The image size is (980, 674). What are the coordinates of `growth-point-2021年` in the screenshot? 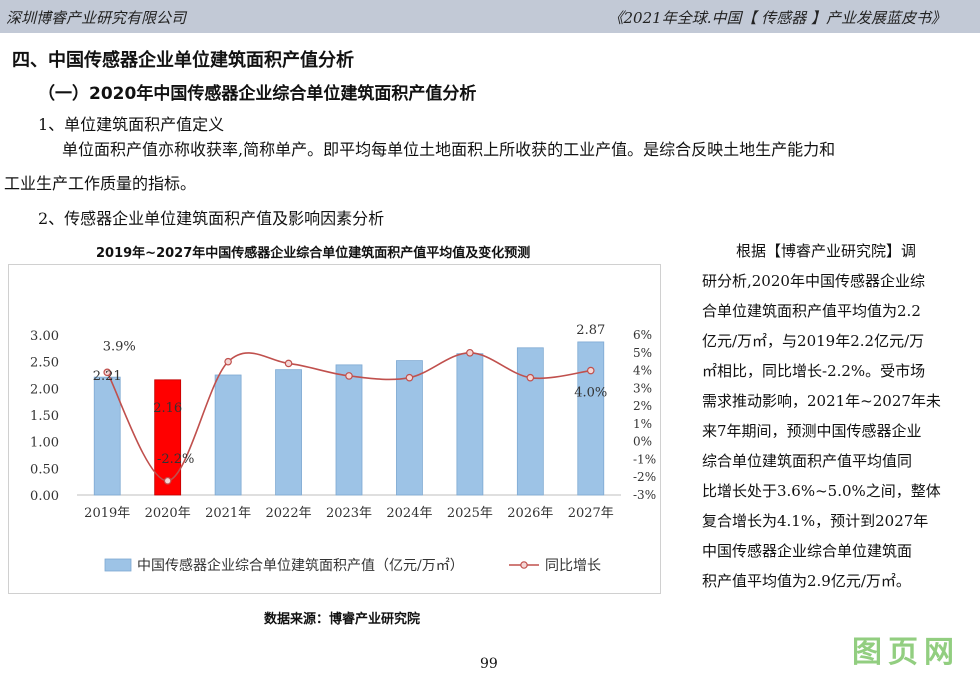 It's located at (228, 361).